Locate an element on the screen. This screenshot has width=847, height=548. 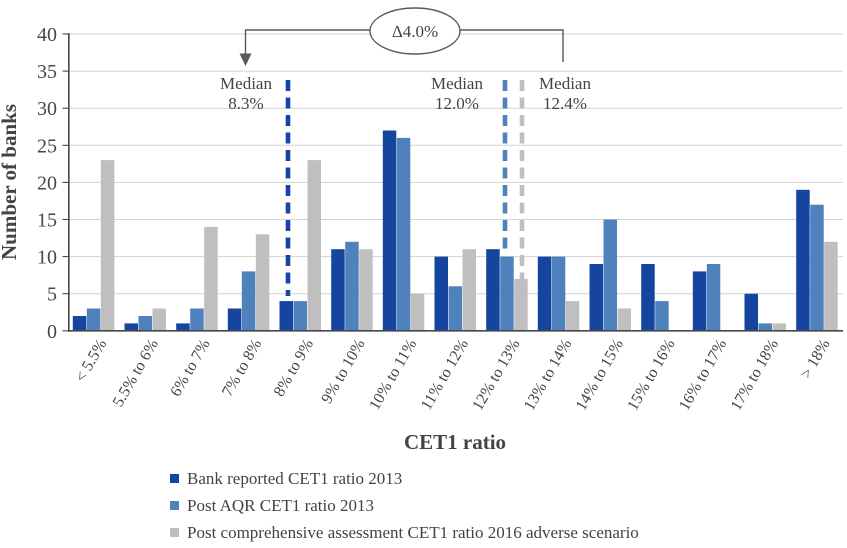
bar-series1-cat6 is located at coordinates (403, 234).